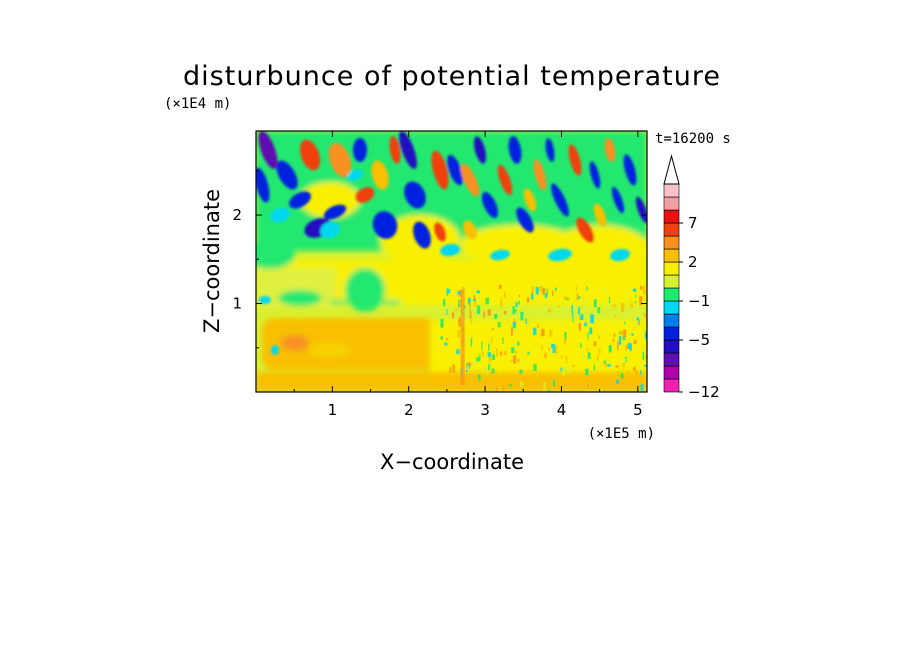  Describe the element at coordinates (671, 169) in the screenshot. I see `colorbar-extend-arrow` at that location.